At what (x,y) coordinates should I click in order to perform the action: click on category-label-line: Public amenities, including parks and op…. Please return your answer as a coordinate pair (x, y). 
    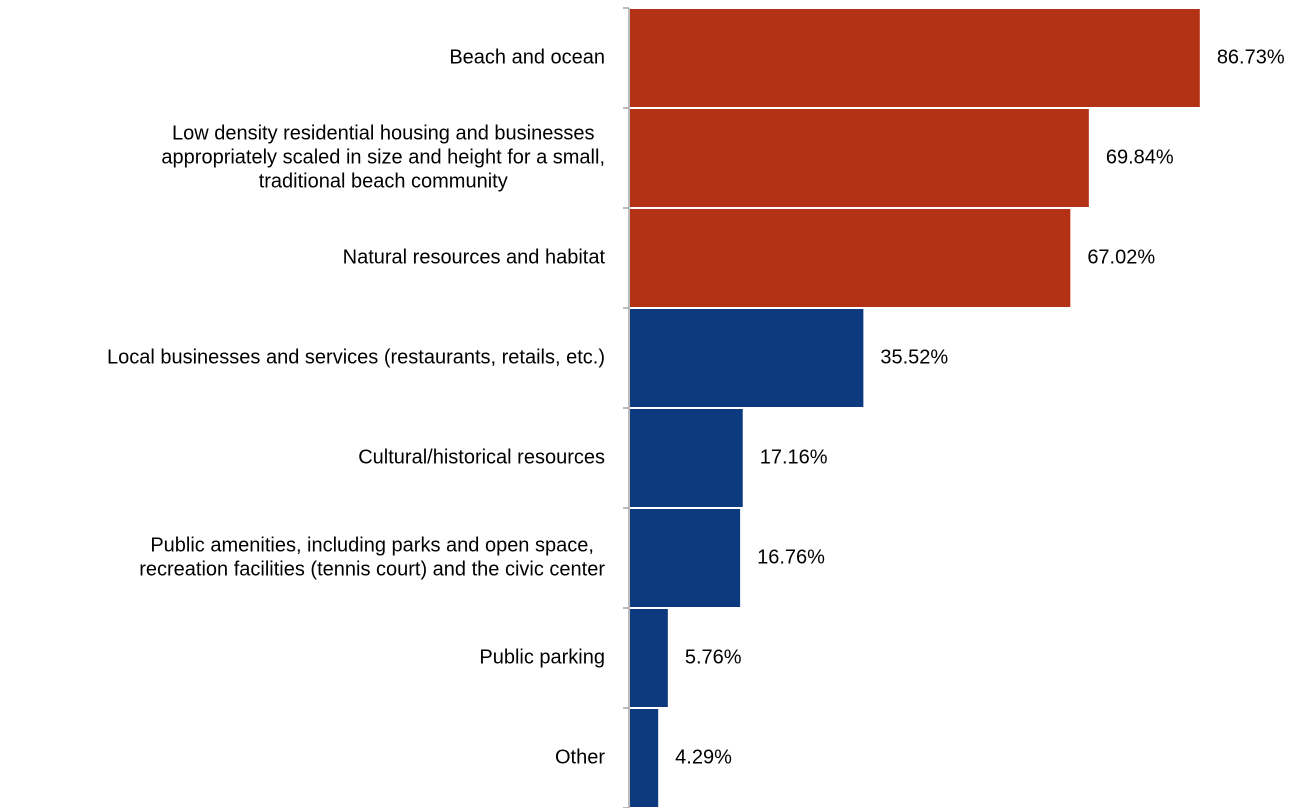
    Looking at the image, I should click on (372, 545).